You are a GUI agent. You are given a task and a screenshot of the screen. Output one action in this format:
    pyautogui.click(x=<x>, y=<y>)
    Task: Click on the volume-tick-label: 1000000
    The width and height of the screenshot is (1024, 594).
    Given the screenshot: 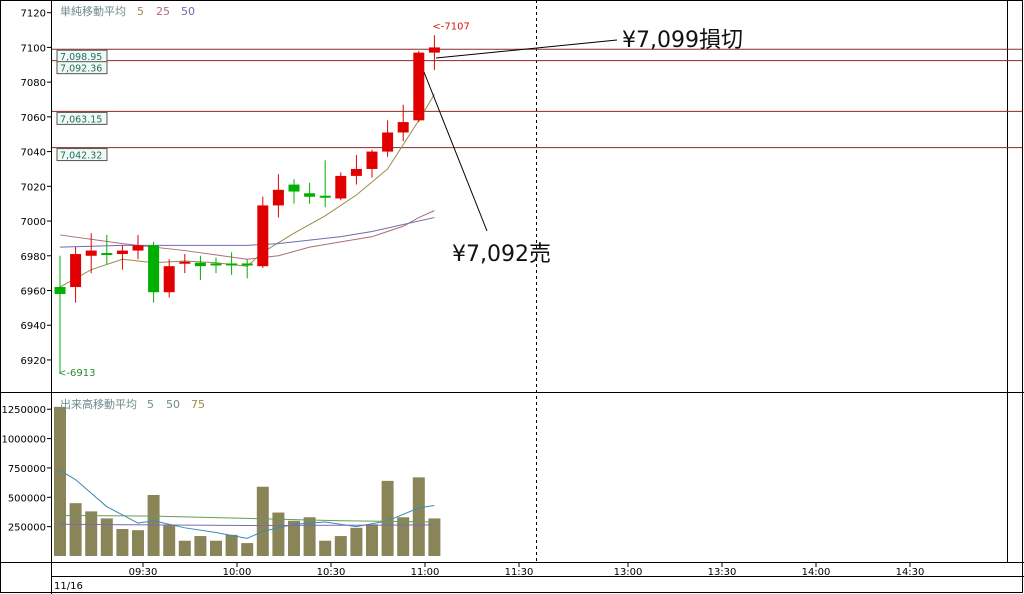 What is the action you would take?
    pyautogui.click(x=23, y=440)
    